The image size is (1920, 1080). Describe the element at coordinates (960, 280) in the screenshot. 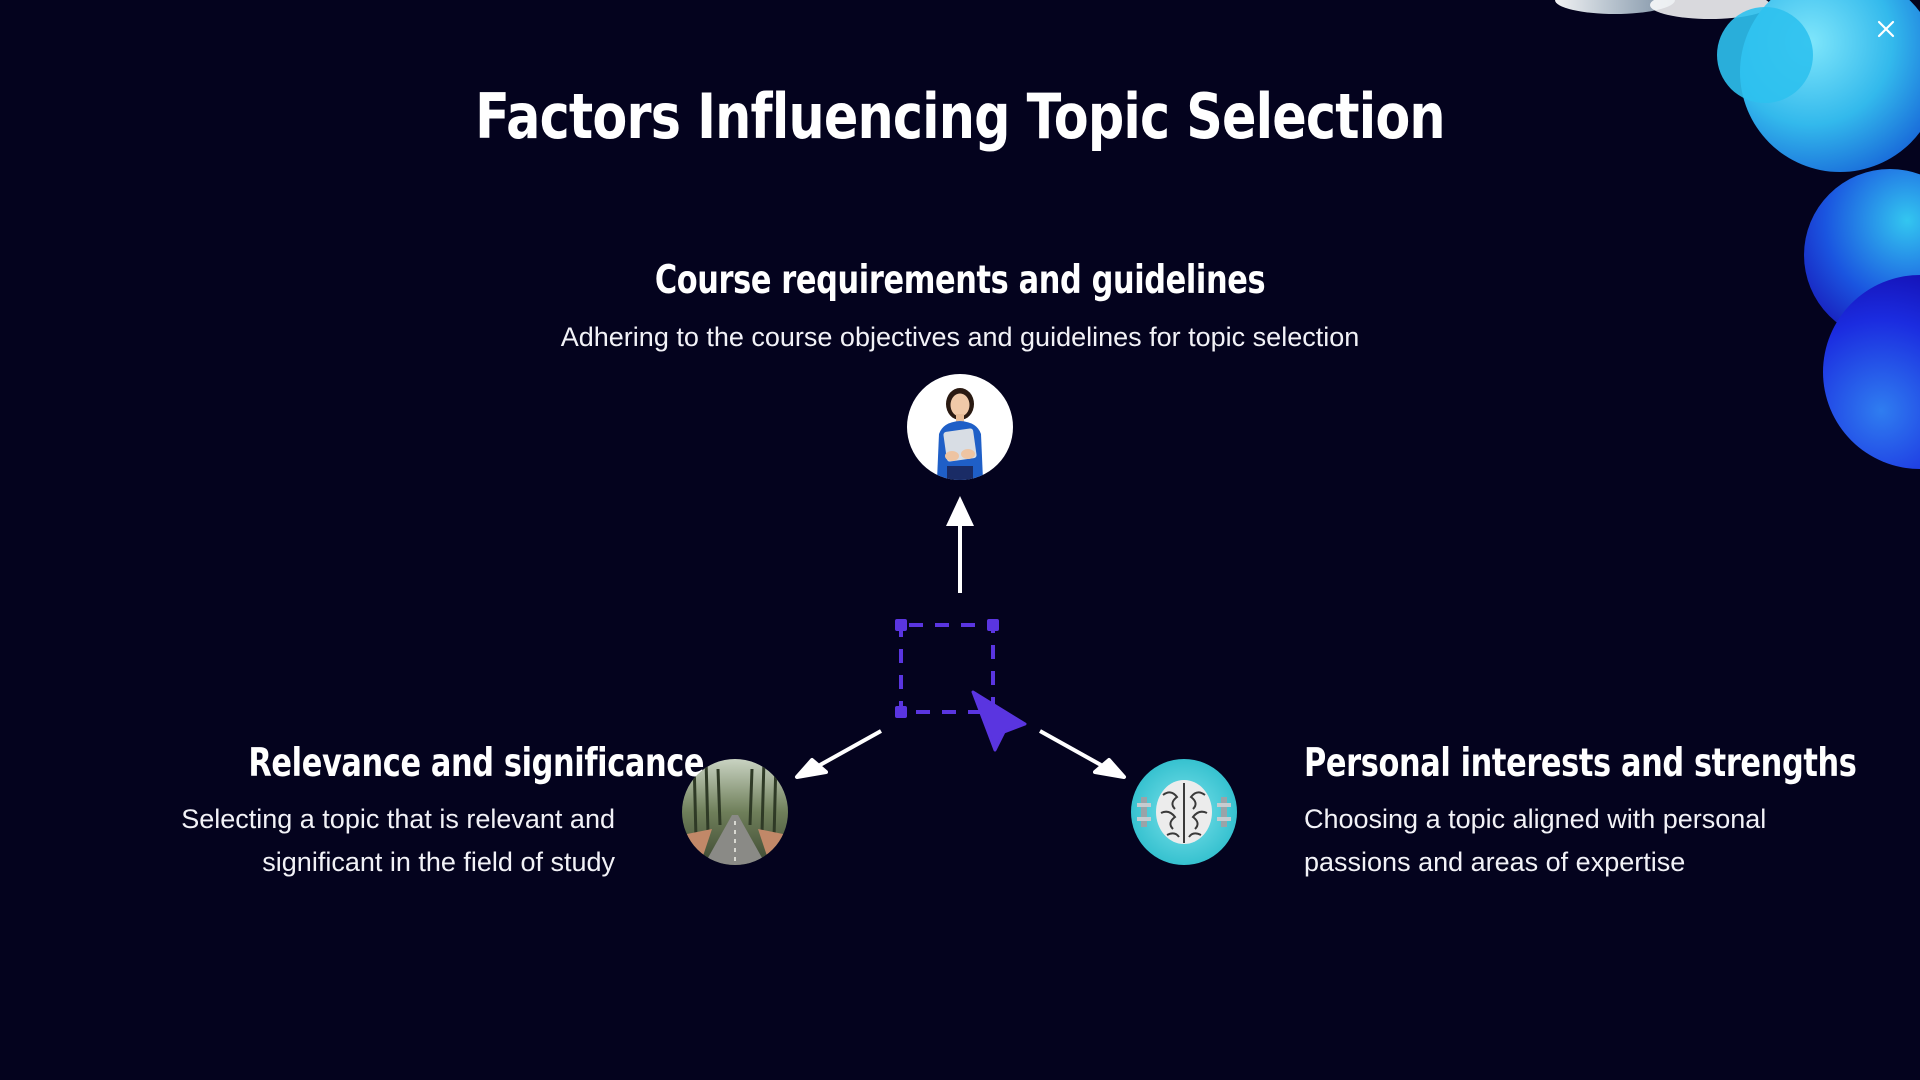

I see `factor-heading-course-requirements: Course requirements and guidelines` at that location.